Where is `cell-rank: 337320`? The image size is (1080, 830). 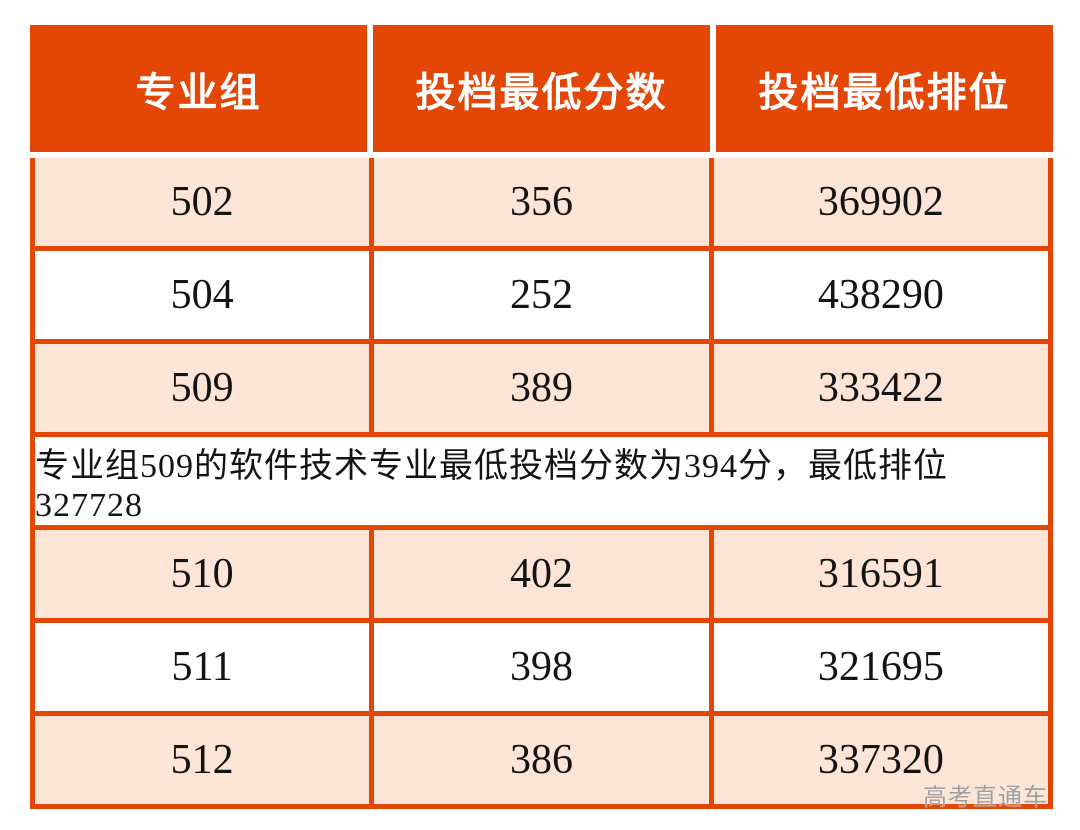
cell-rank: 337320 is located at coordinates (880, 760).